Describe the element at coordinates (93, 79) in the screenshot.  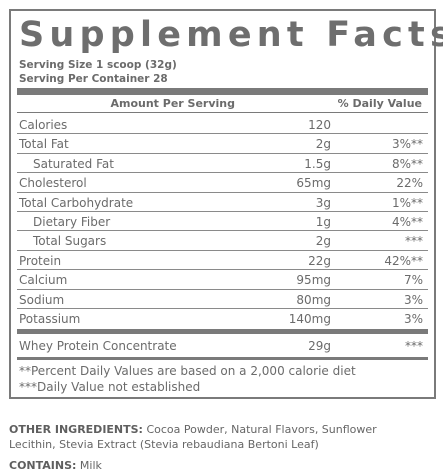
I see `servings-per-container: Serving Per Container 28` at that location.